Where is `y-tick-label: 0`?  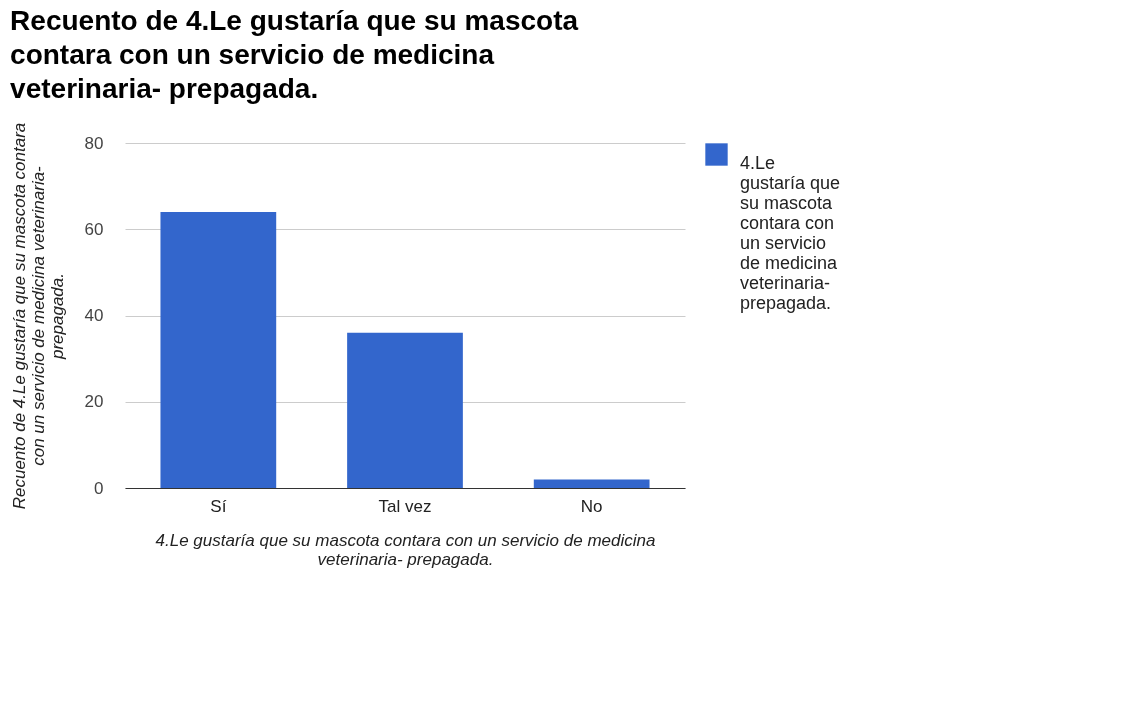 y-tick-label: 0 is located at coordinates (99, 488).